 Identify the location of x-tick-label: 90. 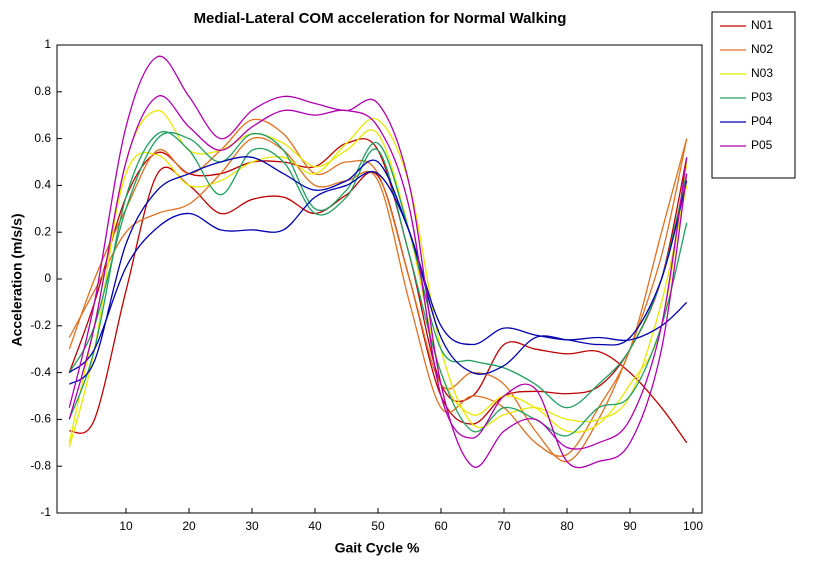
(630, 526).